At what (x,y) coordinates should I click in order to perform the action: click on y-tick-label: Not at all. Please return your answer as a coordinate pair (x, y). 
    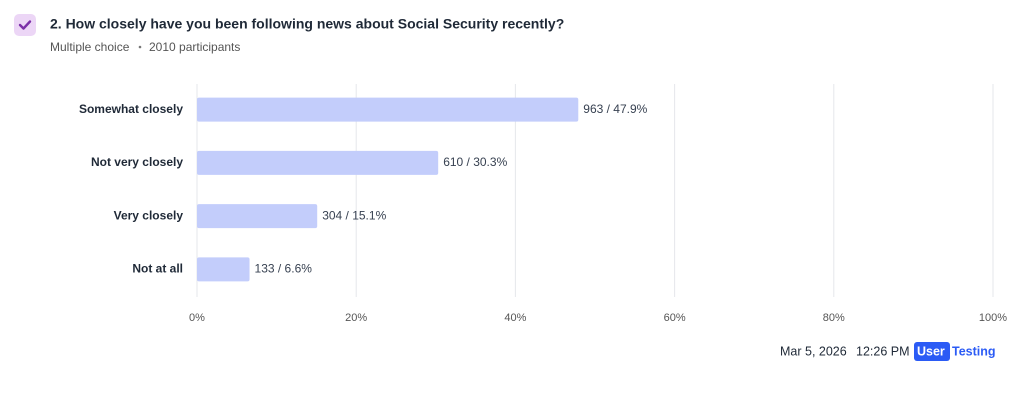
    Looking at the image, I should click on (157, 269).